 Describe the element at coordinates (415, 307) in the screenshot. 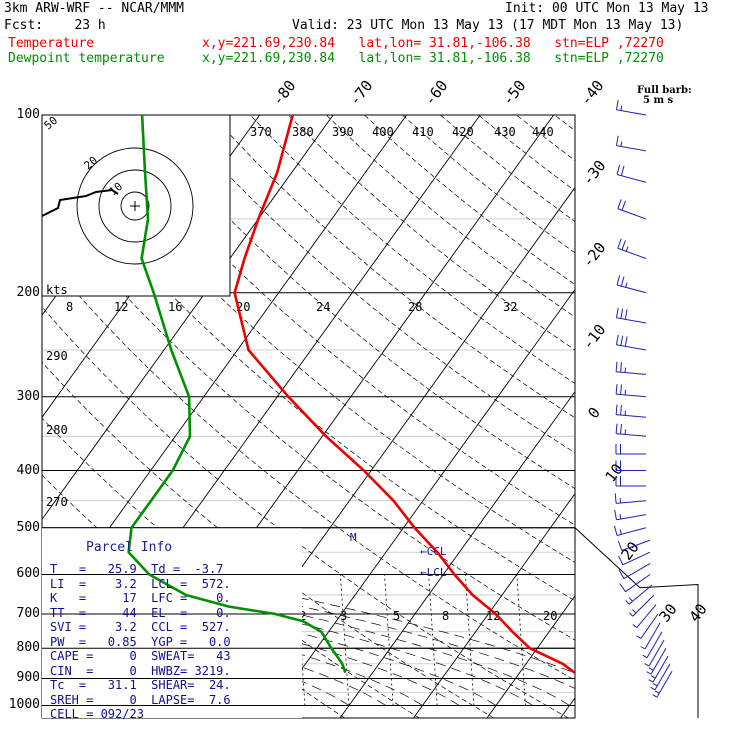

I see `hodograph-axis-label: 28` at that location.